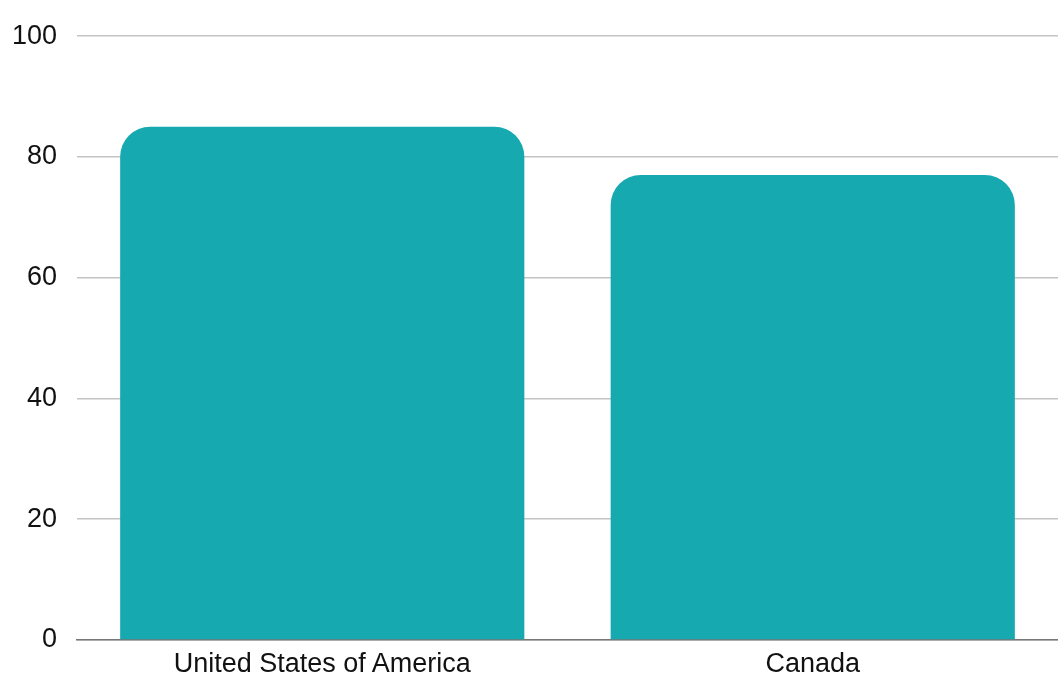 The image size is (1058, 682). I want to click on y-tick-label: 40, so click(41, 396).